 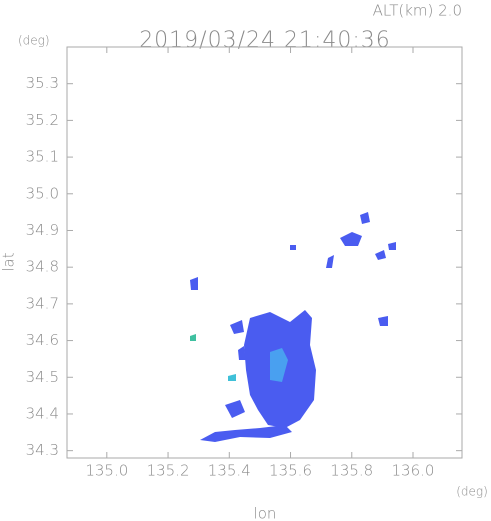 What do you see at coordinates (265, 40) in the screenshot?
I see `chart-title: 2019/03/24 21:40:36` at bounding box center [265, 40].